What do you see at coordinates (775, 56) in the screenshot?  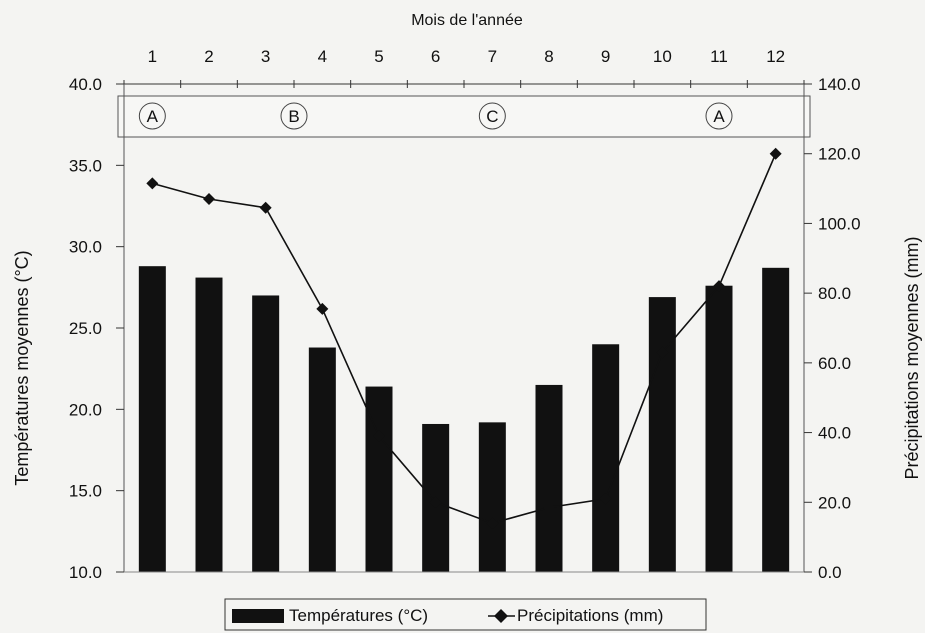 I see `month-tick-label: 12` at bounding box center [775, 56].